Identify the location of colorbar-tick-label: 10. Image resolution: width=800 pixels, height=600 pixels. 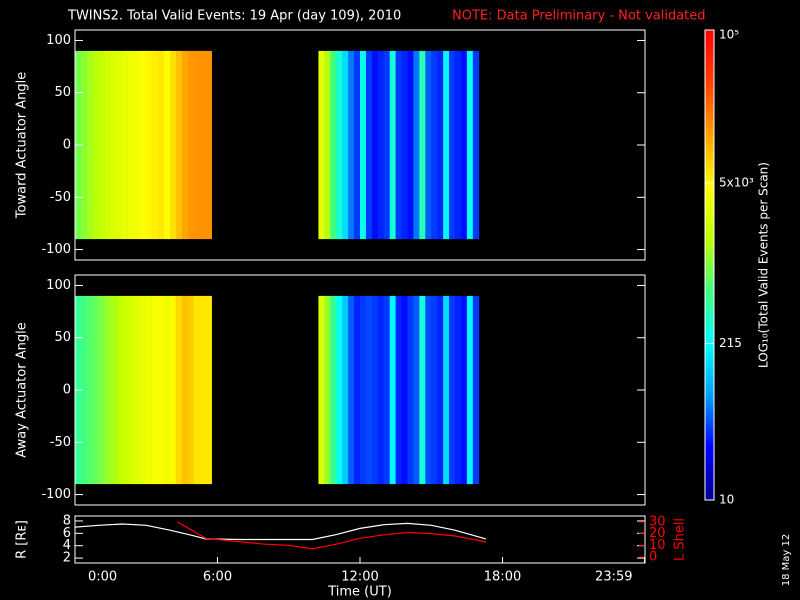
(726, 500).